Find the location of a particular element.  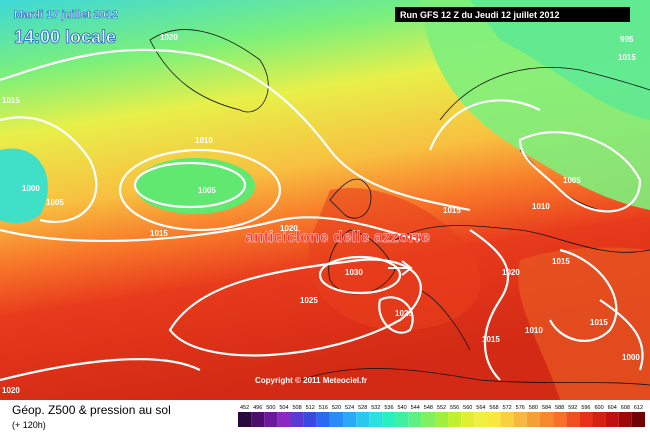

scale-label: 608 is located at coordinates (625, 408).